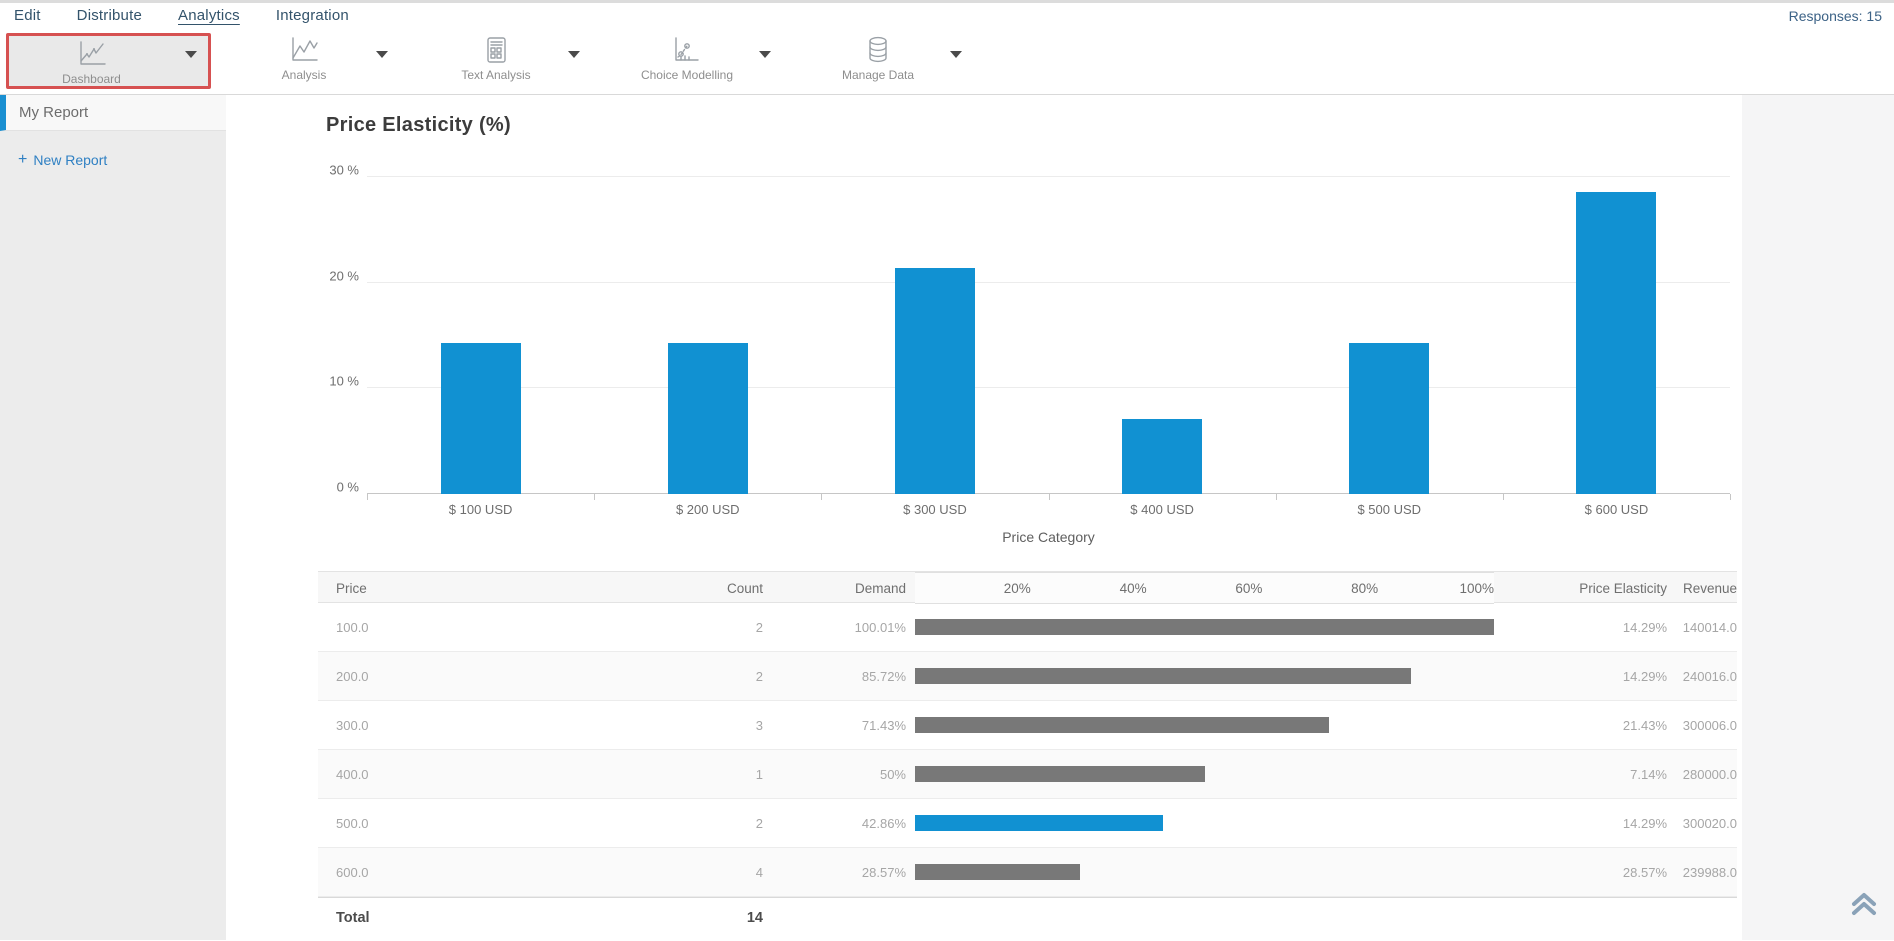 The width and height of the screenshot is (1894, 941). I want to click on toolbar-label-text-analysis: Text Analysis, so click(496, 75).